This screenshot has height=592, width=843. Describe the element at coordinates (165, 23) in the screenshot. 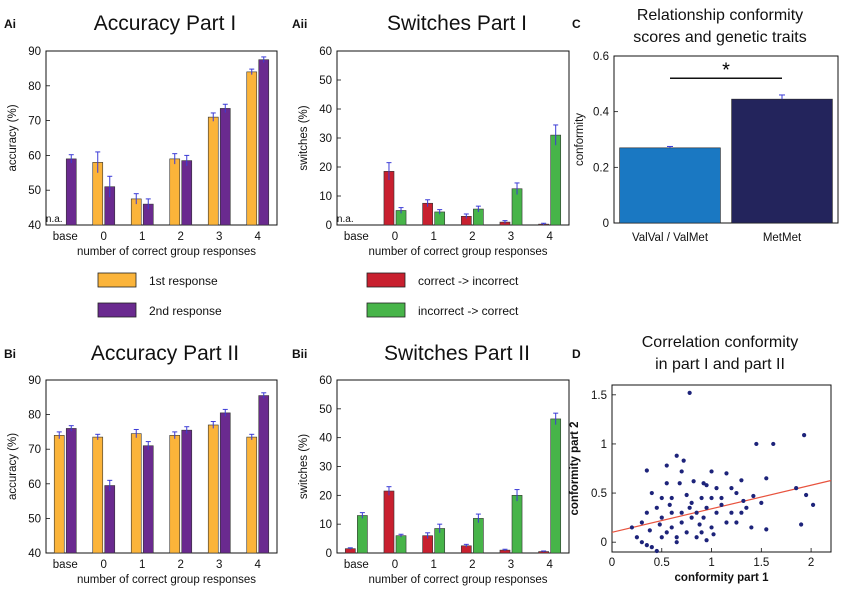

I see `chart-title: Accuracy Part I` at that location.